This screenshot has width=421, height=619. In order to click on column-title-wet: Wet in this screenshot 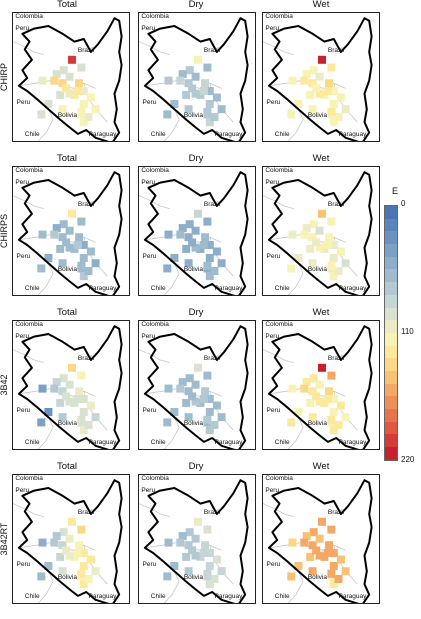, I will do `click(321, 312)`.